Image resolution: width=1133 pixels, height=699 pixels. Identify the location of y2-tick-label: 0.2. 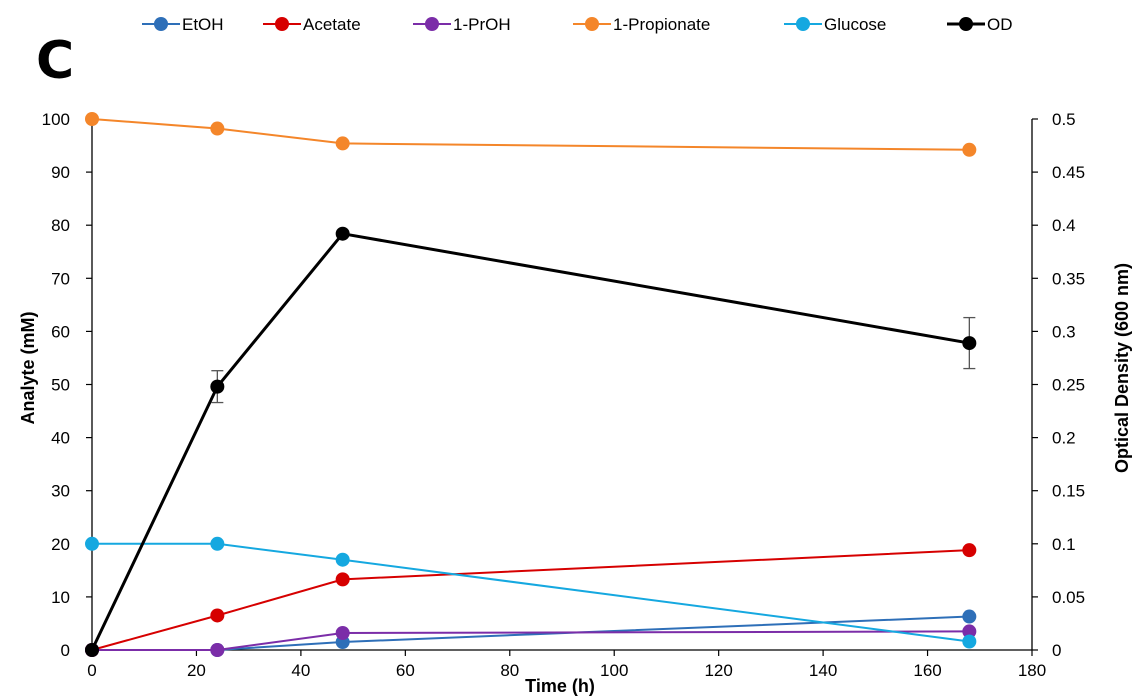
(1064, 438).